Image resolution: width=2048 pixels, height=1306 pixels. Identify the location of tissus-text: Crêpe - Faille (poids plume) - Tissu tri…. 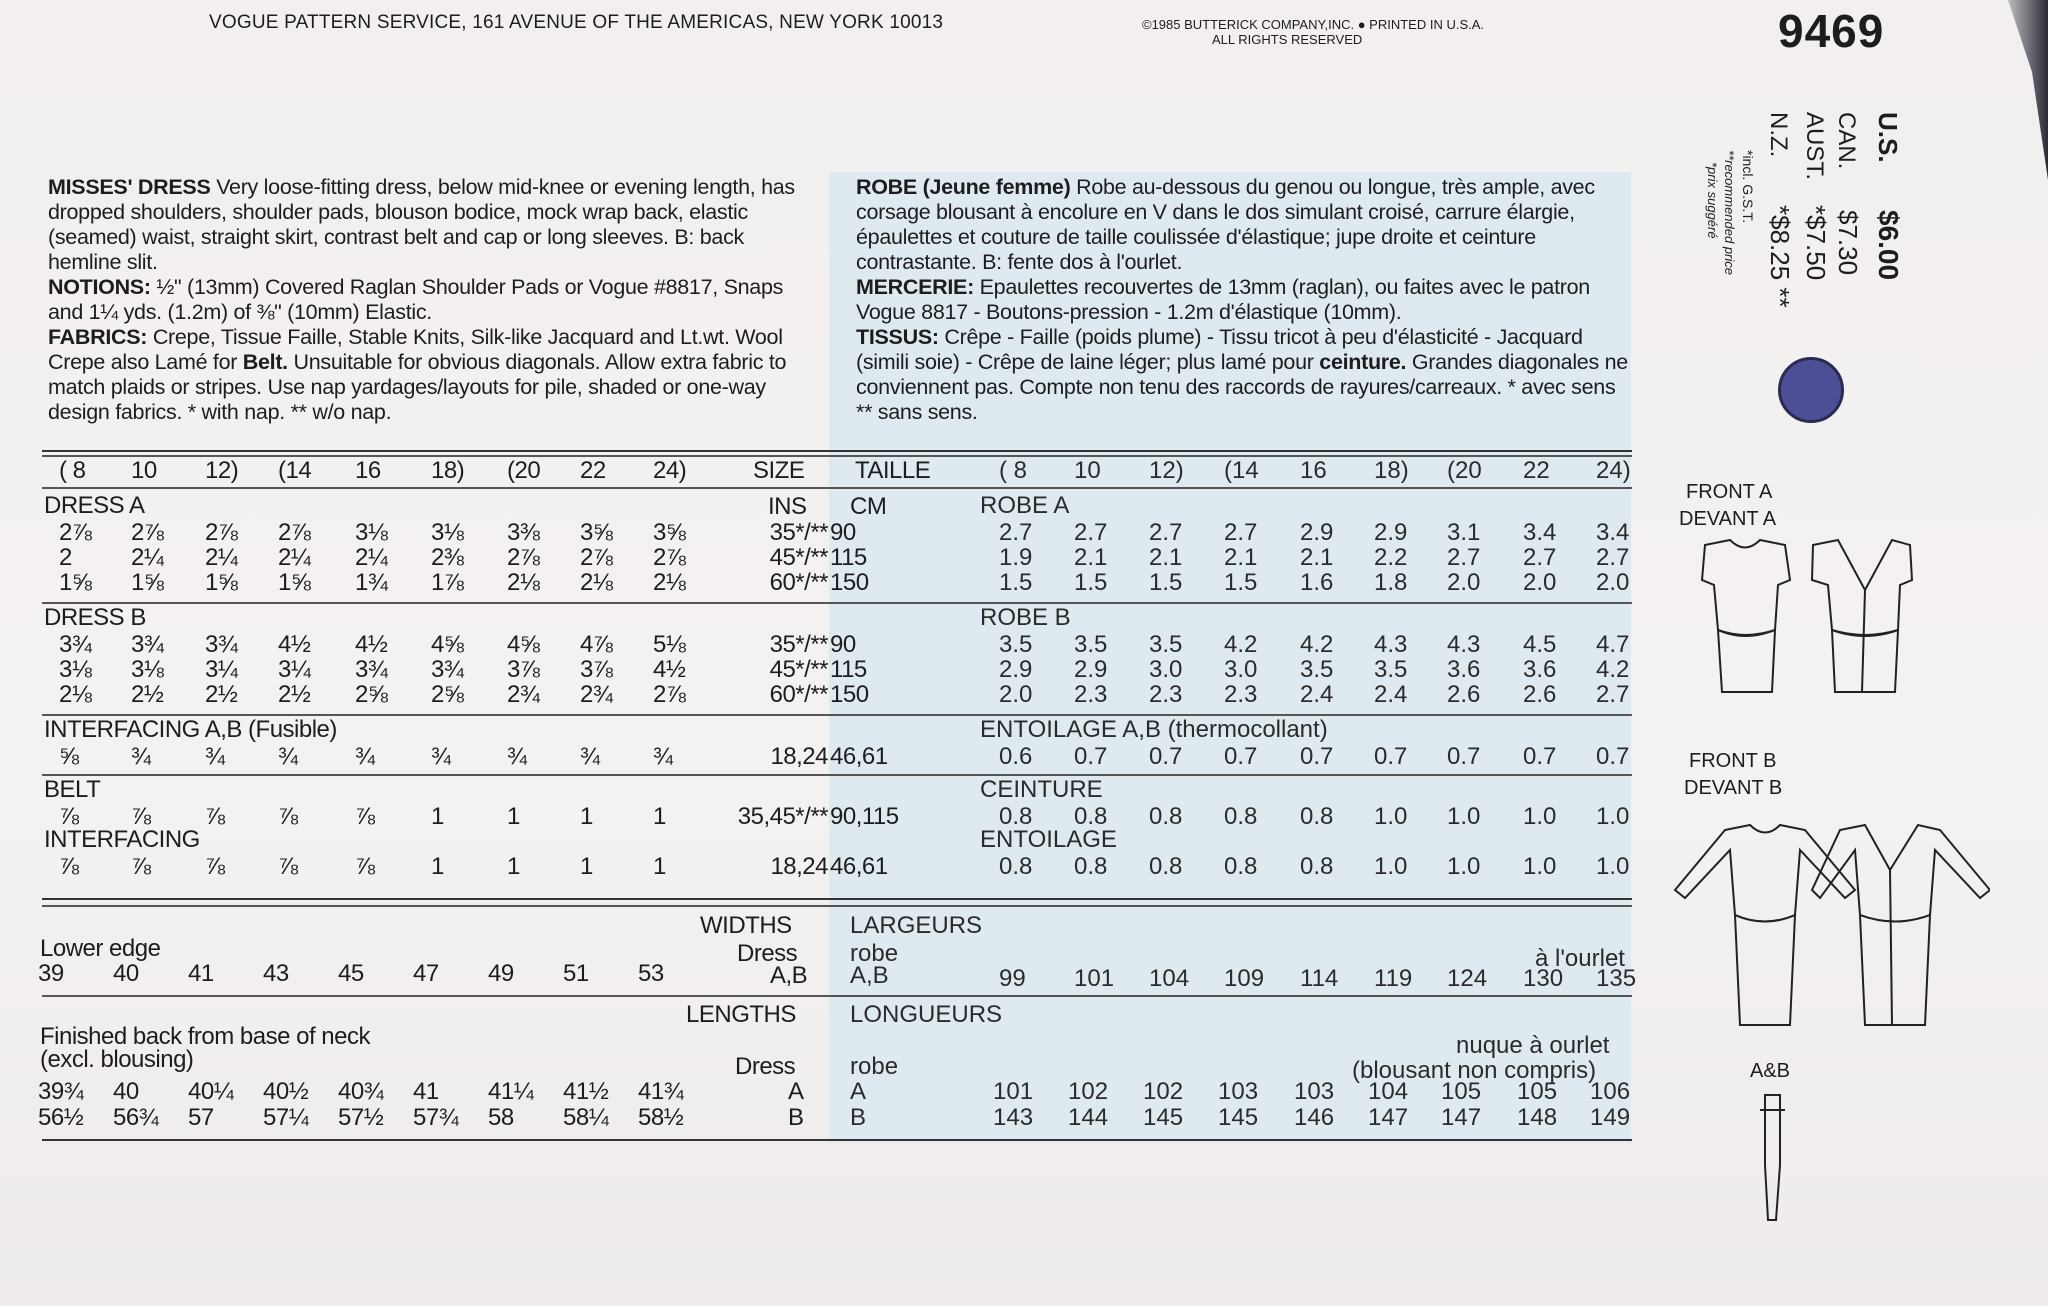
(1219, 349).